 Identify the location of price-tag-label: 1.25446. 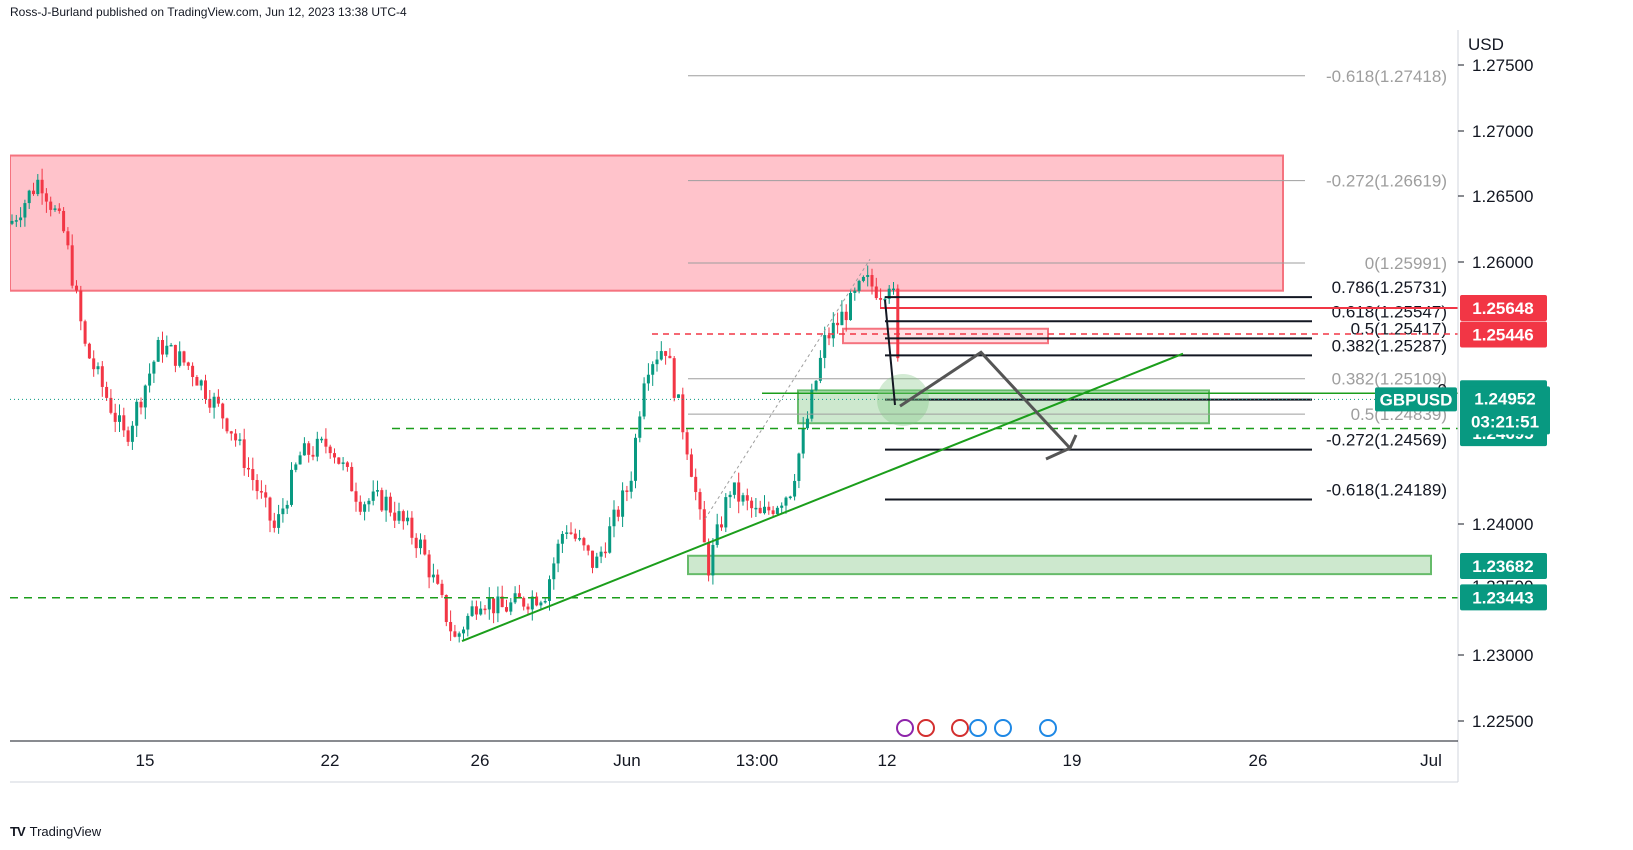
(1502, 335).